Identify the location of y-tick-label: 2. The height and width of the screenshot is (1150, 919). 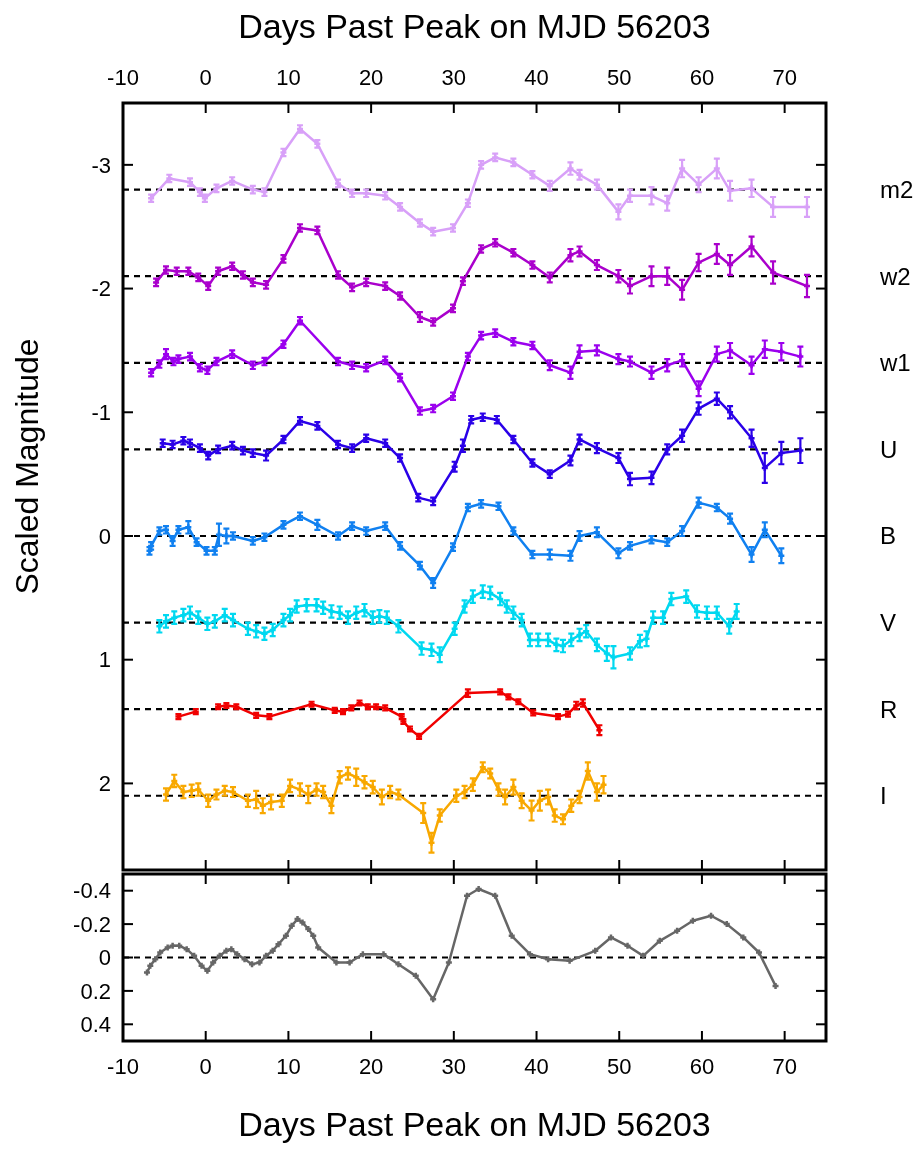
(104, 784).